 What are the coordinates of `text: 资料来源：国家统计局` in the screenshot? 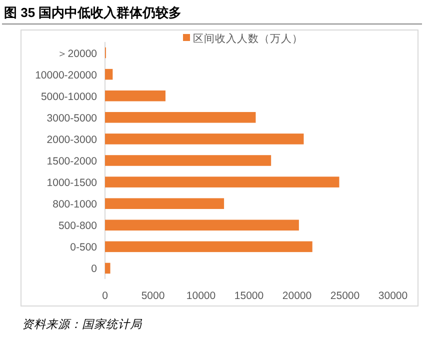 It's located at (82, 324).